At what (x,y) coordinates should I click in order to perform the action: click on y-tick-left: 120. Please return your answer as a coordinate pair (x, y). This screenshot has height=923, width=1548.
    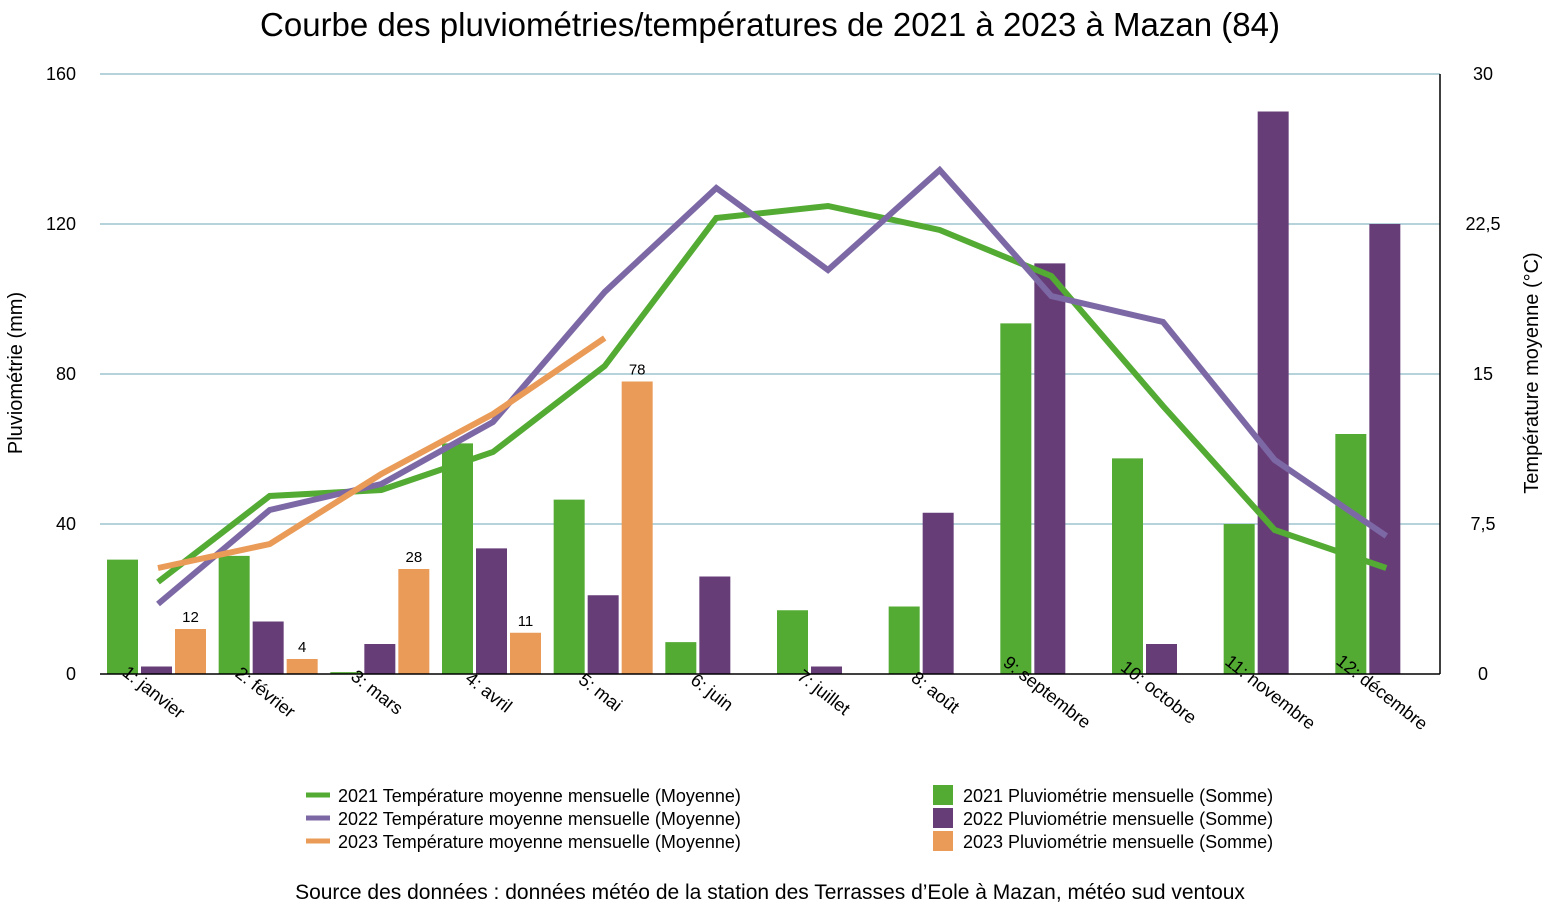
    Looking at the image, I should click on (61, 224).